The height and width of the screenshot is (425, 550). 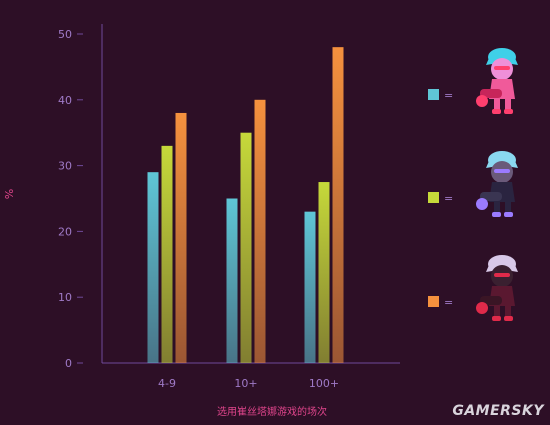 What do you see at coordinates (497, 184) in the screenshot?
I see `tristana-champion-icon-dark-blue` at bounding box center [497, 184].